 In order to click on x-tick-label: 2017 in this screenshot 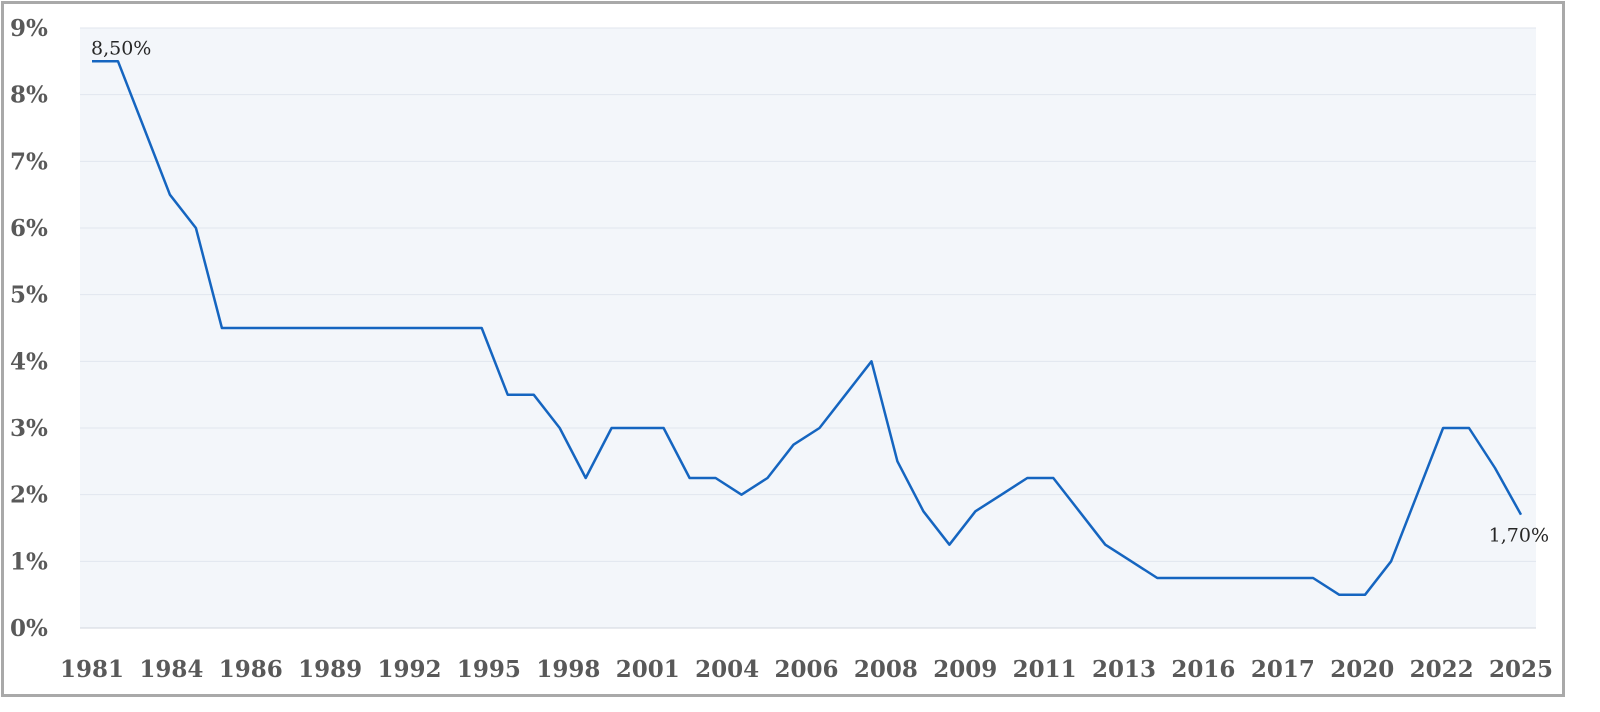, I will do `click(1283, 669)`.